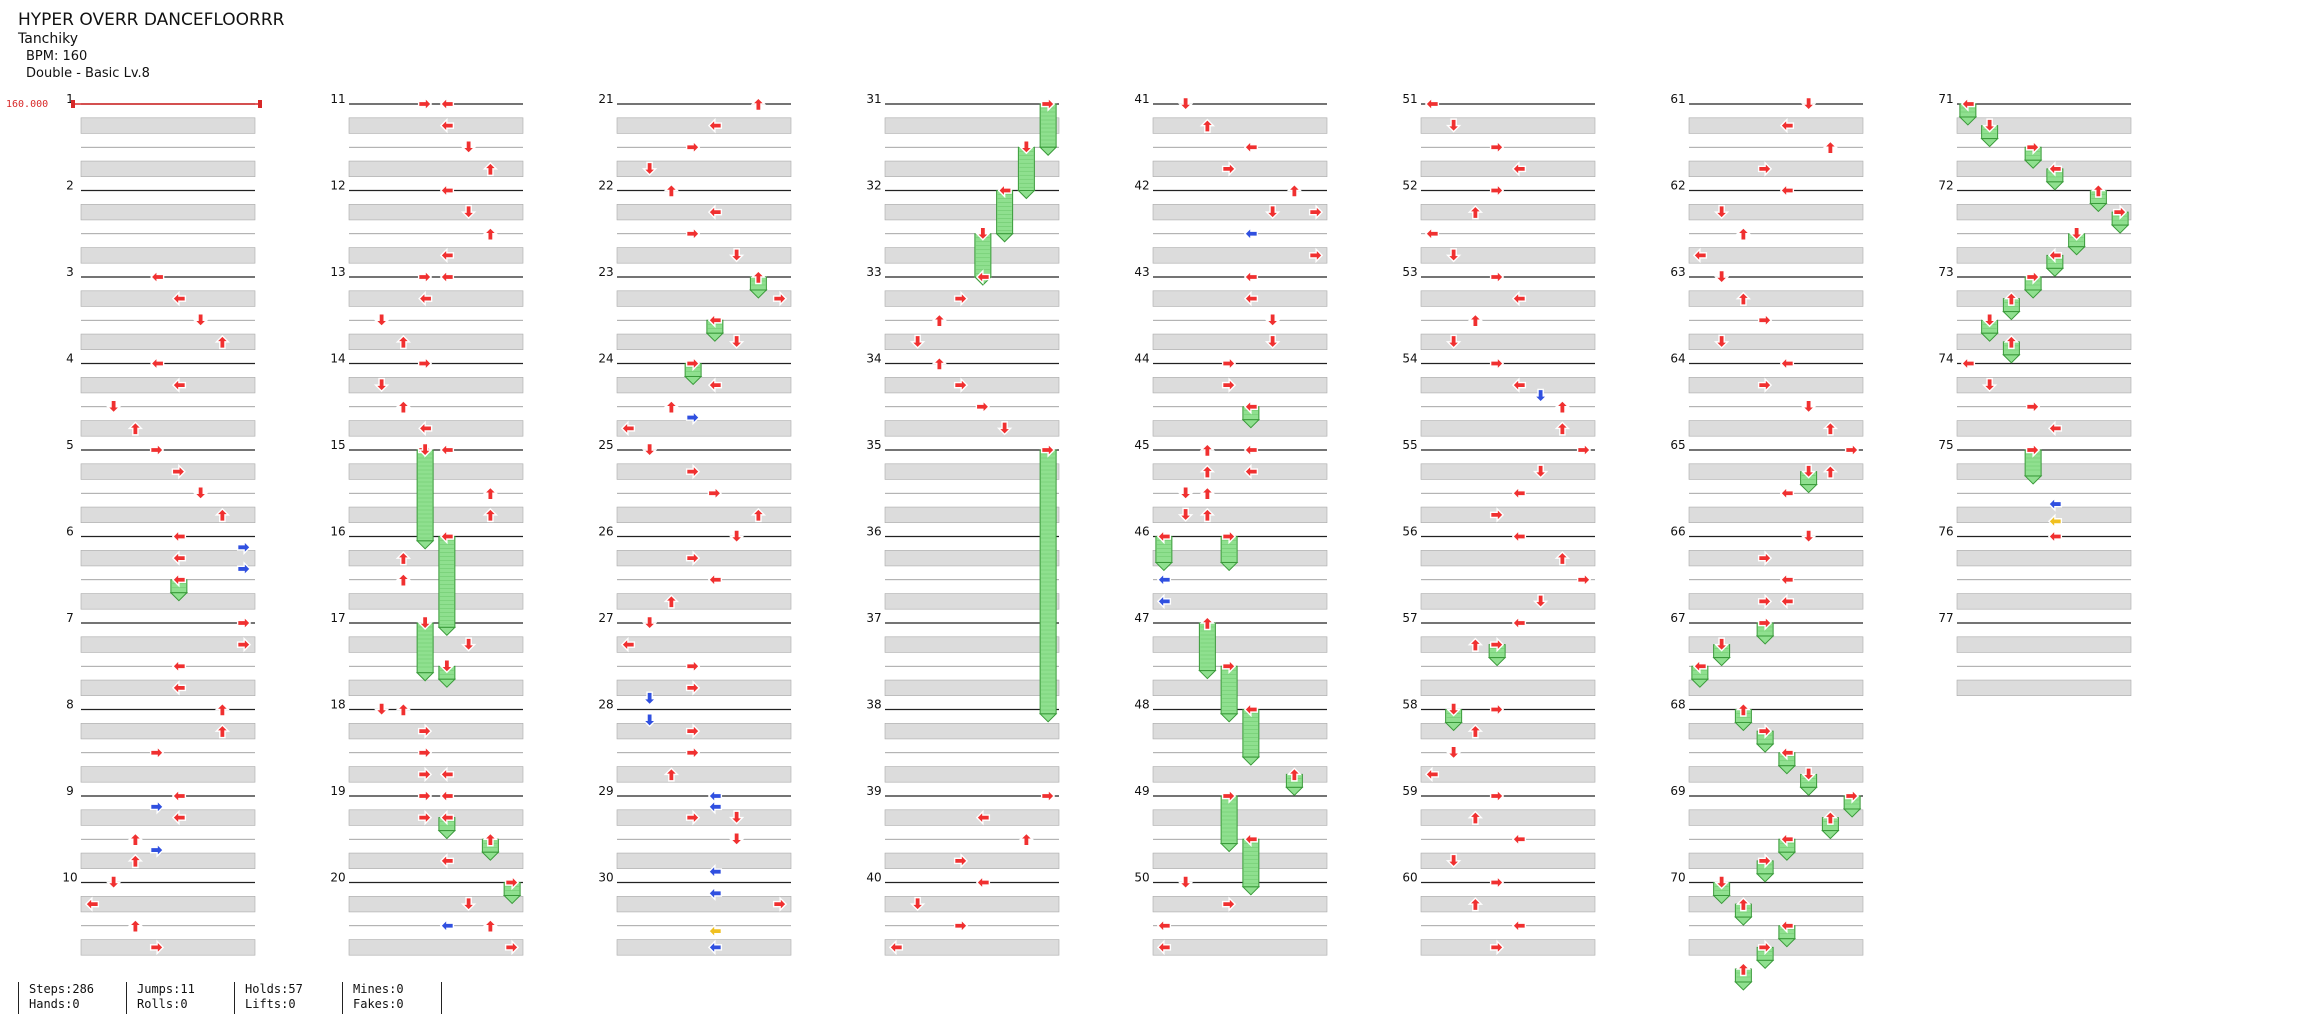  I want to click on measure-number: 59, so click(1409, 791).